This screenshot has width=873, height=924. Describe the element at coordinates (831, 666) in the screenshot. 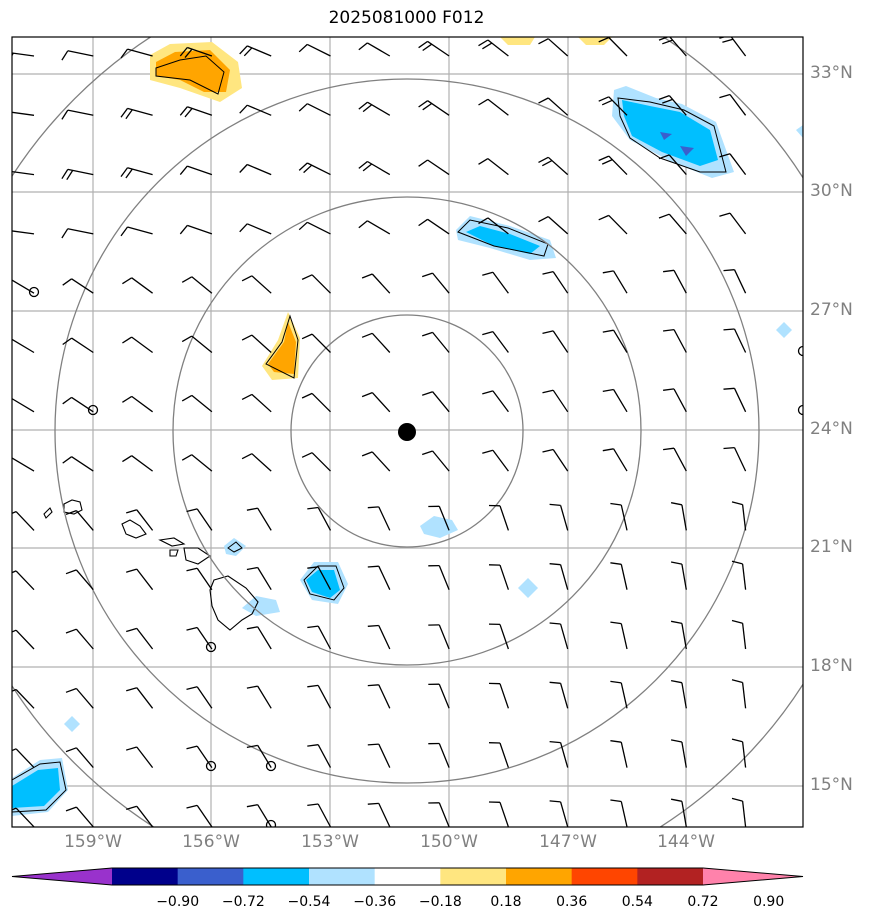

I see `lat-label-18n: 18°N` at that location.